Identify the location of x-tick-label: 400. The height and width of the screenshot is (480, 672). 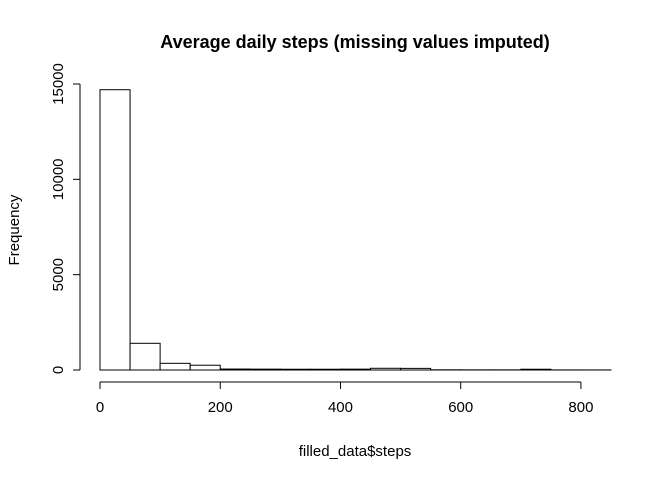
(340, 407).